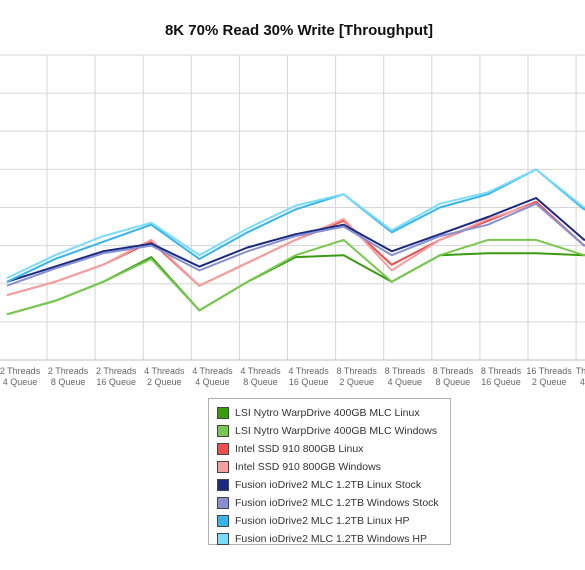 The width and height of the screenshot is (585, 570). Describe the element at coordinates (308, 467) in the screenshot. I see `legend-label: Intel SSD 910 800GB Windows` at that location.